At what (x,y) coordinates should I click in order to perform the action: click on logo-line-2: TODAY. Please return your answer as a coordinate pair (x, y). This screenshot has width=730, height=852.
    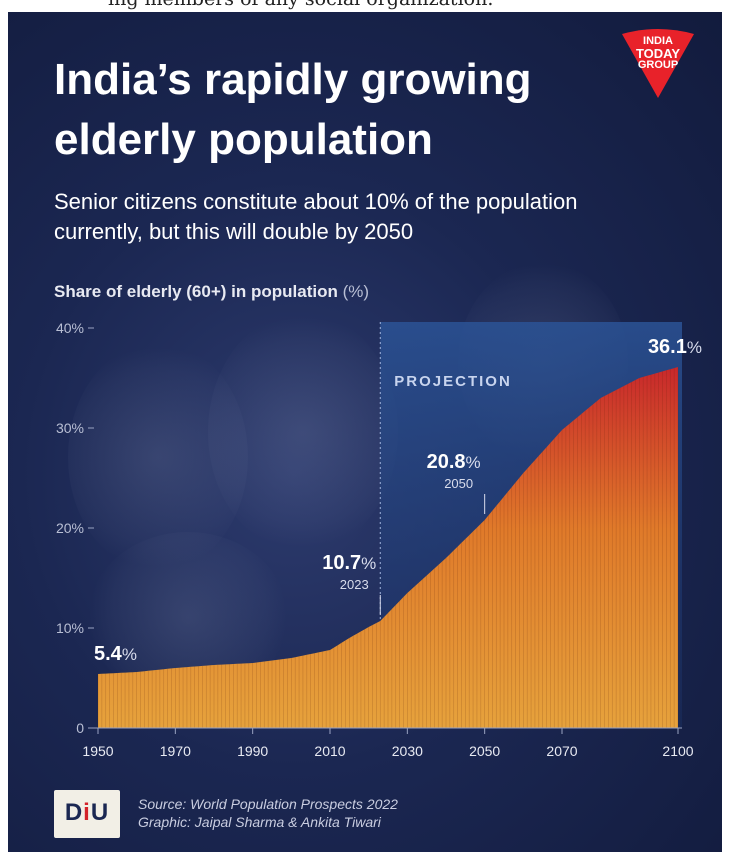
    Looking at the image, I should click on (658, 53).